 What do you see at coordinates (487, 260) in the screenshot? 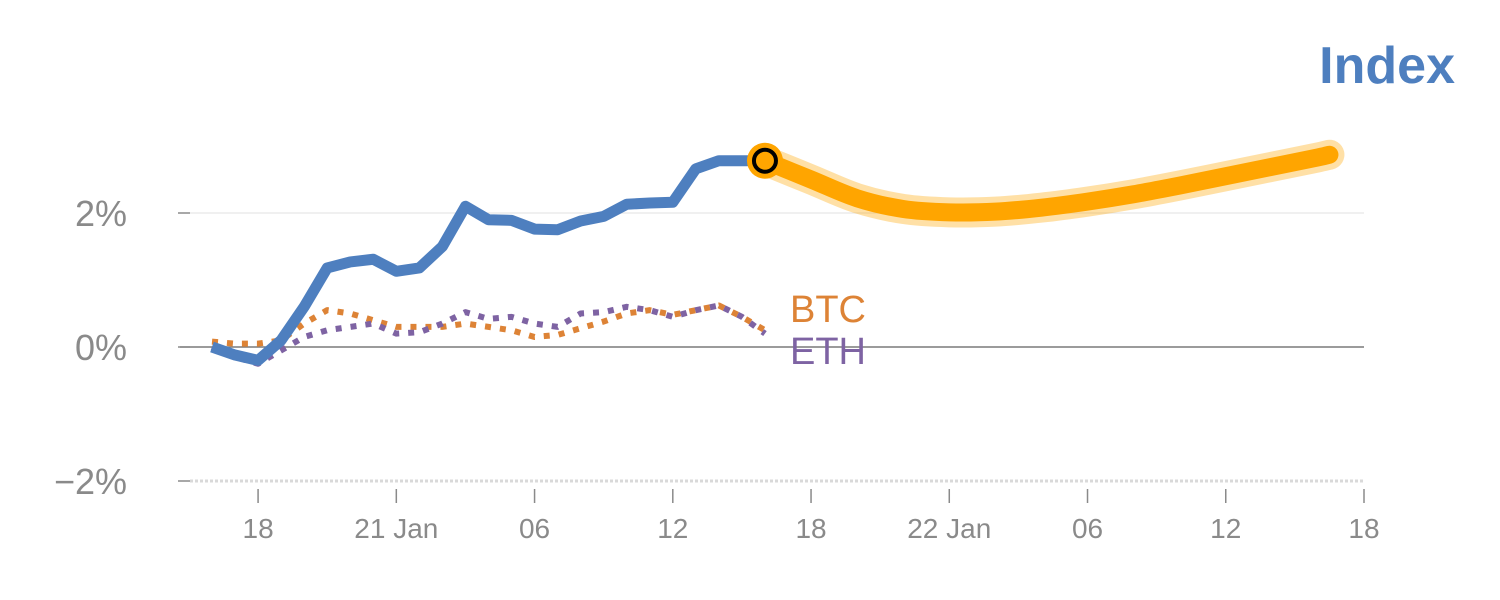
I see `series-line-index` at bounding box center [487, 260].